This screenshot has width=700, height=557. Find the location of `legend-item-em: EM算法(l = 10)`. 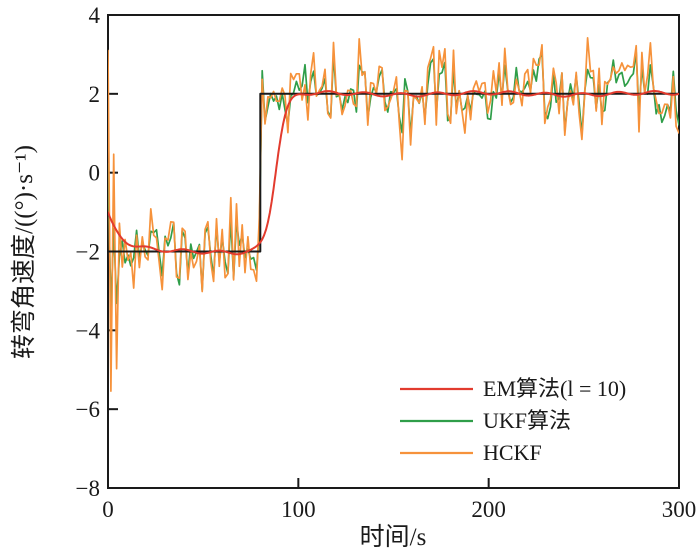

legend-item-em: EM算法(l = 10) is located at coordinates (513, 388).